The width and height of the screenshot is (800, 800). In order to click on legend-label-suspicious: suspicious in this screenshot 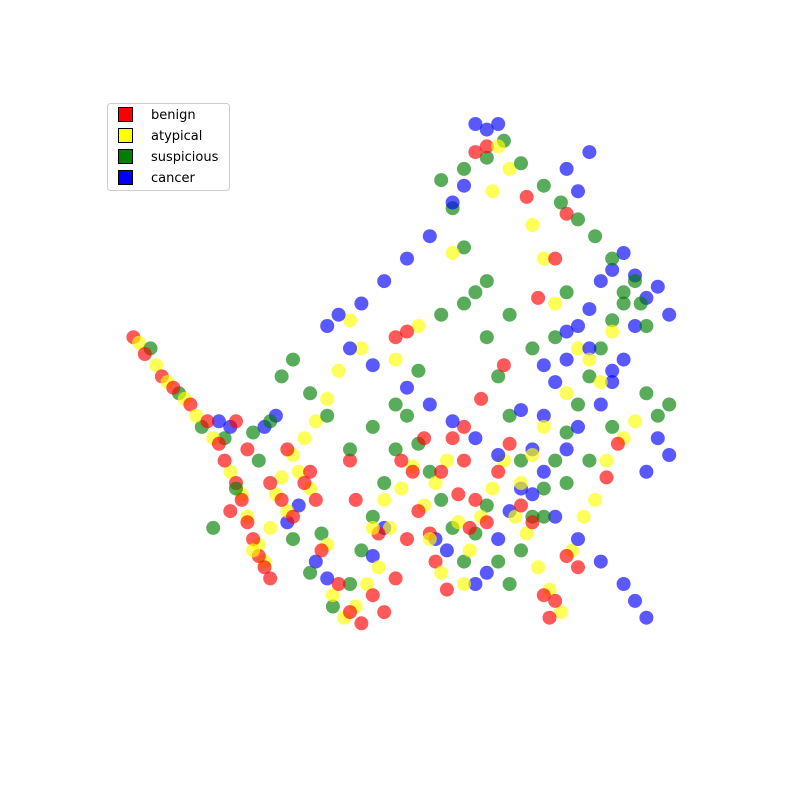, I will do `click(185, 157)`.